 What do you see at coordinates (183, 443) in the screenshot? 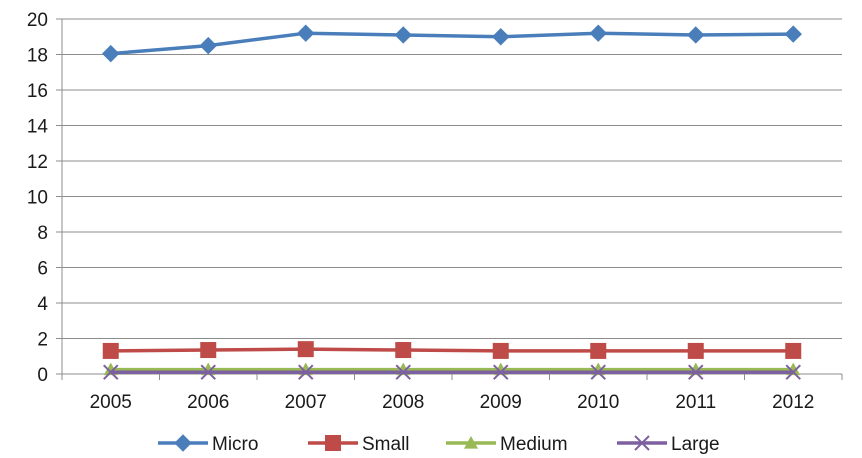
I see `legend-marker-micro` at bounding box center [183, 443].